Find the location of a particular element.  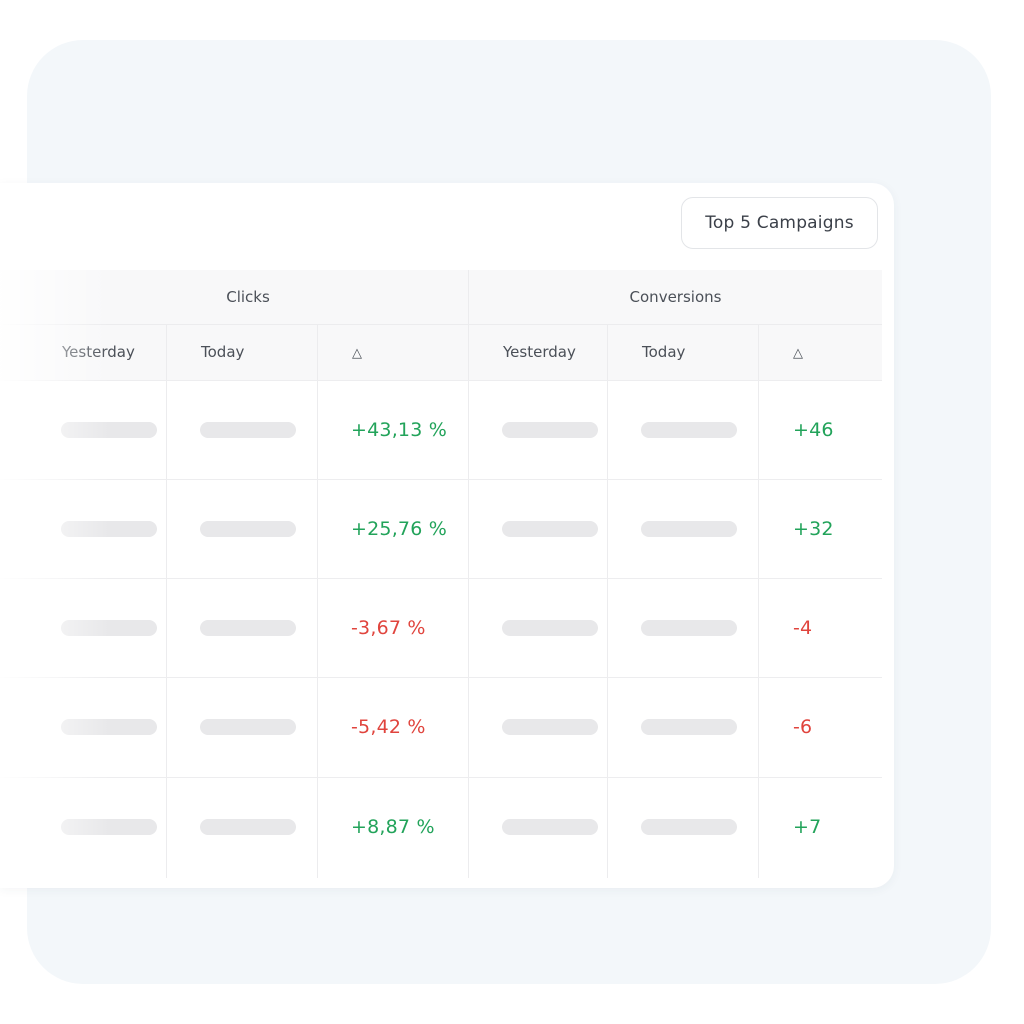

clicks-delta-value: +43,13 % is located at coordinates (399, 430).